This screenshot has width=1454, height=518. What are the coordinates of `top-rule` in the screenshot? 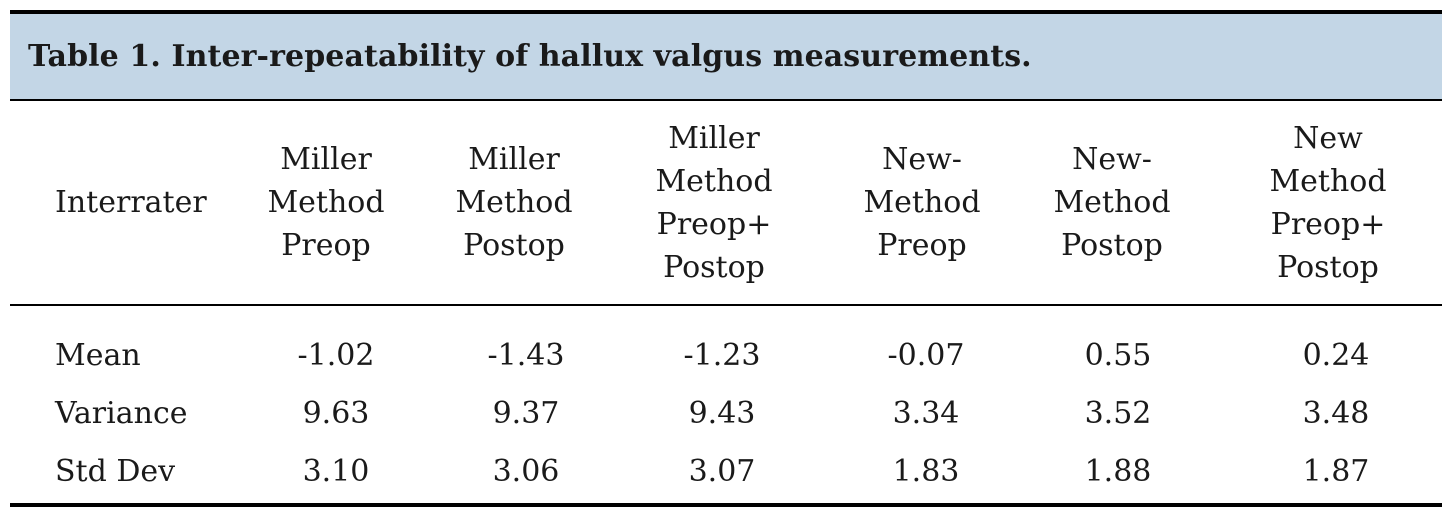 It's located at (726, 12).